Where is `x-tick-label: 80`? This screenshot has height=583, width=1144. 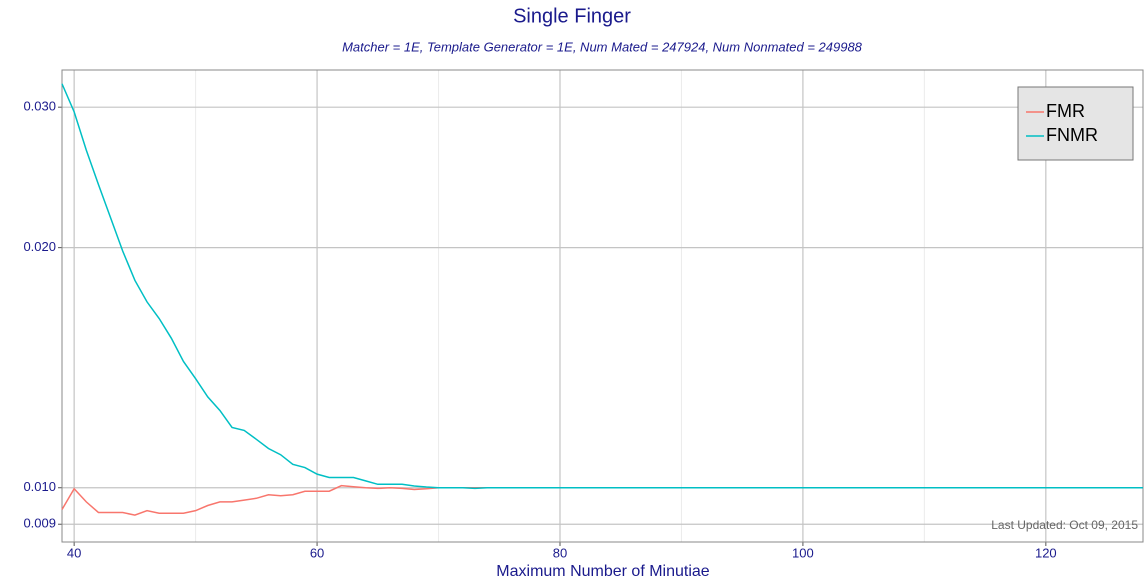 x-tick-label: 80 is located at coordinates (560, 552).